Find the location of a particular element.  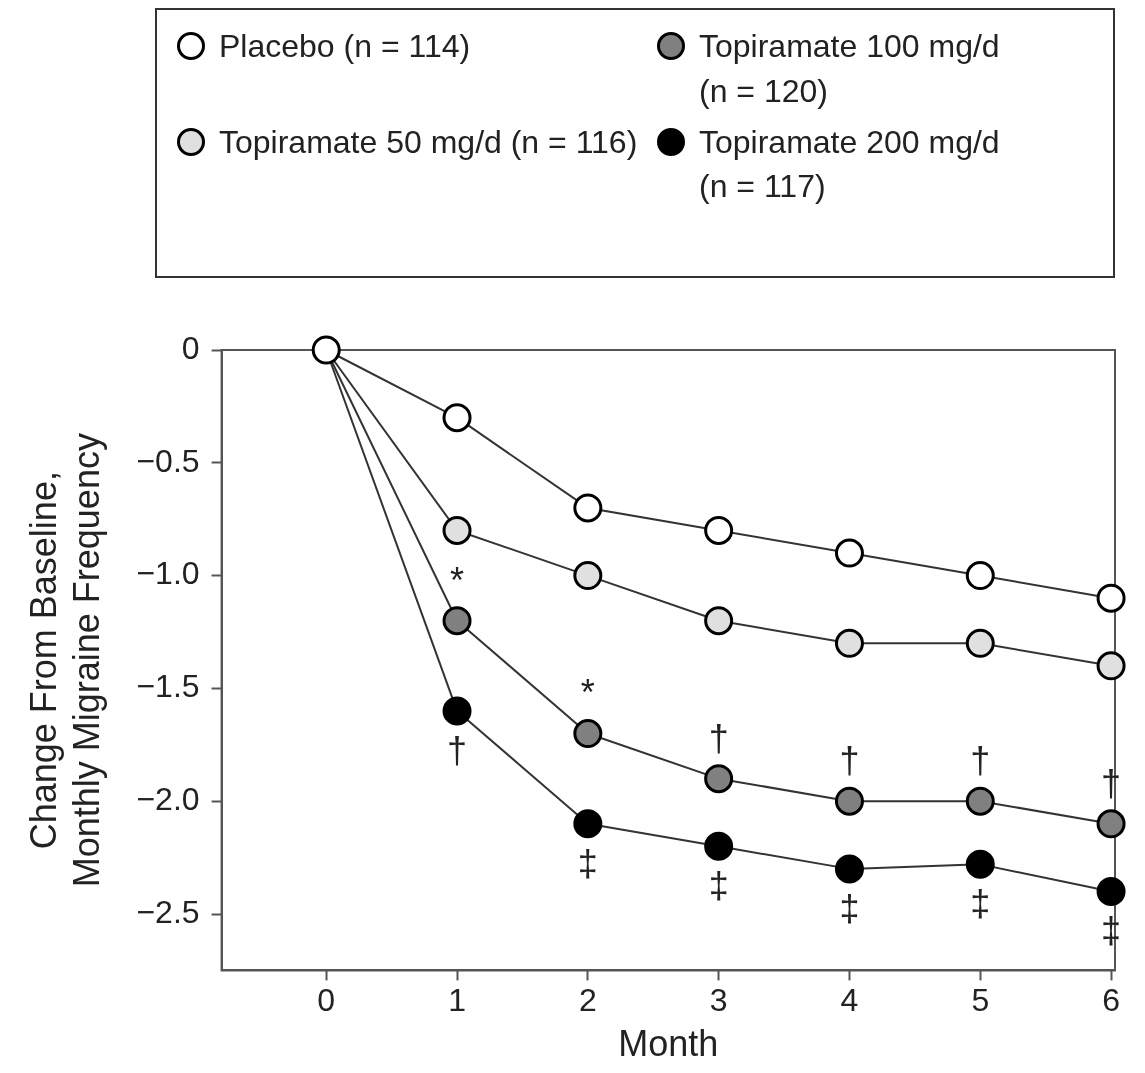

y-tick-label: −1.0 is located at coordinates (168, 573).